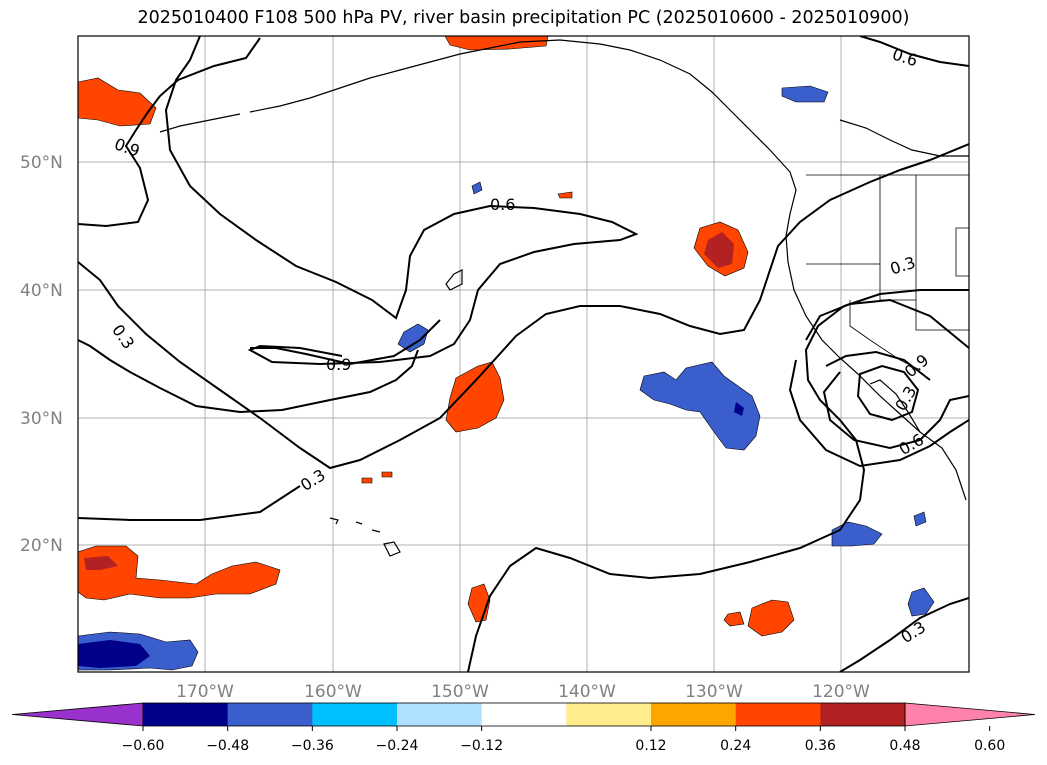 Image resolution: width=1047 pixels, height=765 pixels. Describe the element at coordinates (460, 692) in the screenshot. I see `lon-label-150: 150°W` at that location.